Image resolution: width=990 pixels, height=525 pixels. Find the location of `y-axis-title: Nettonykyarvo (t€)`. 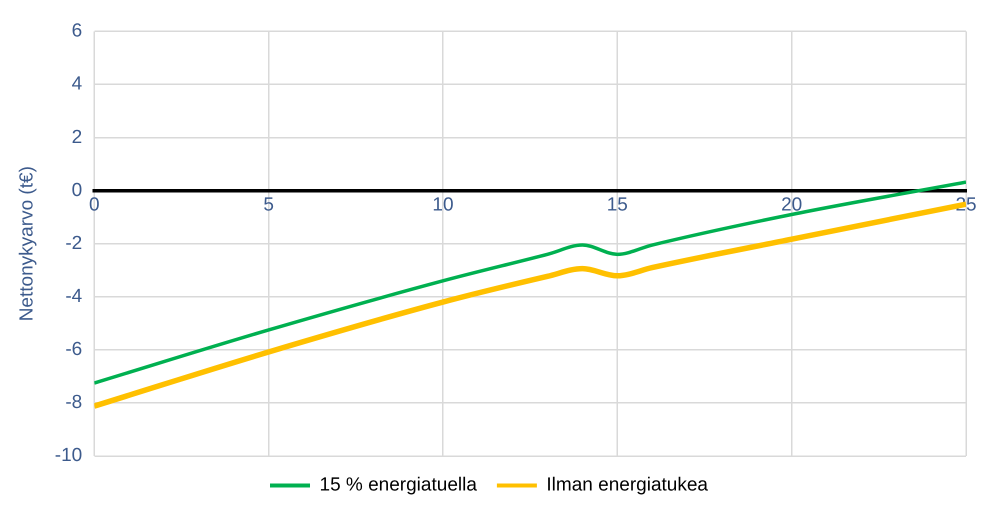

y-axis-title: Nettonykyarvo (t€) is located at coordinates (27, 244).